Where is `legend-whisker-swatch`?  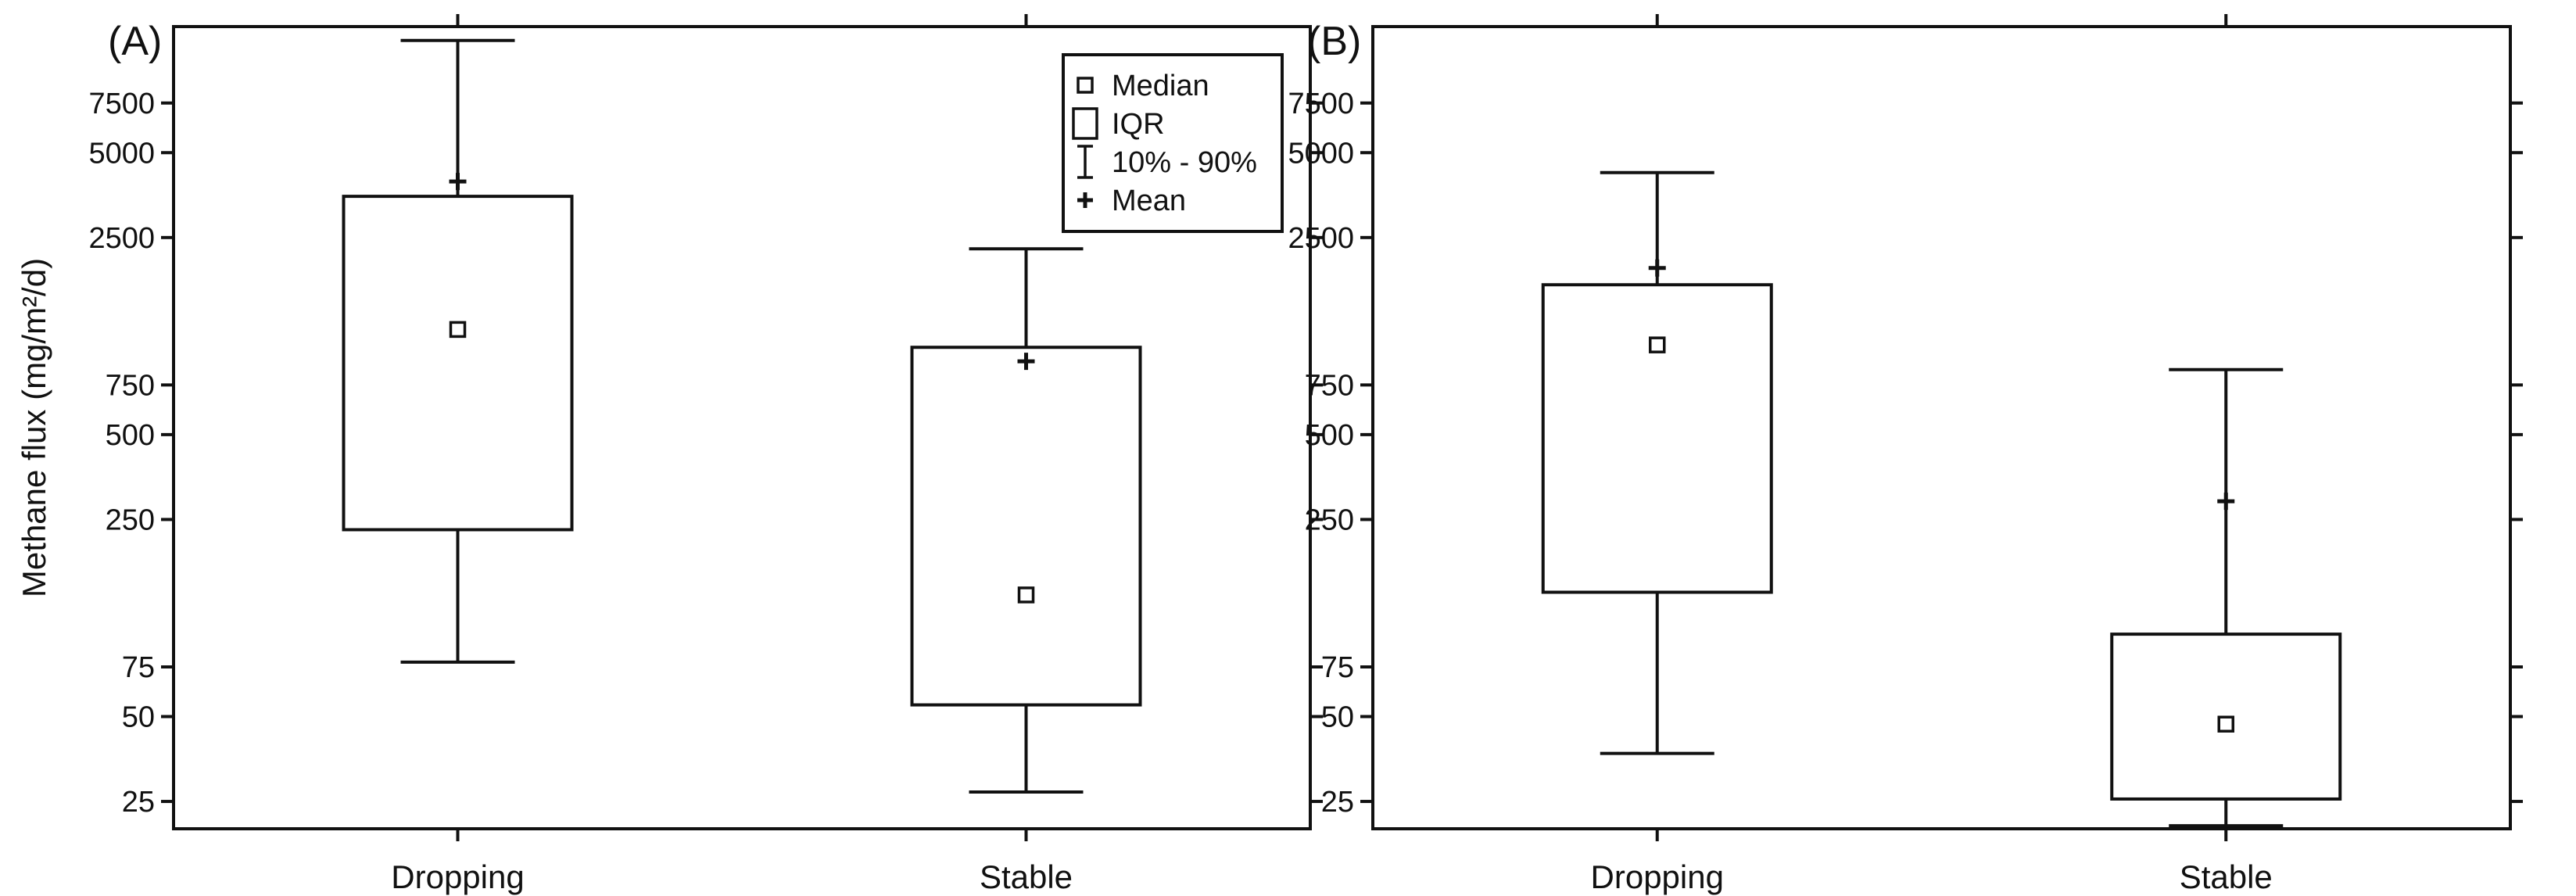 legend-whisker-swatch is located at coordinates (1085, 162).